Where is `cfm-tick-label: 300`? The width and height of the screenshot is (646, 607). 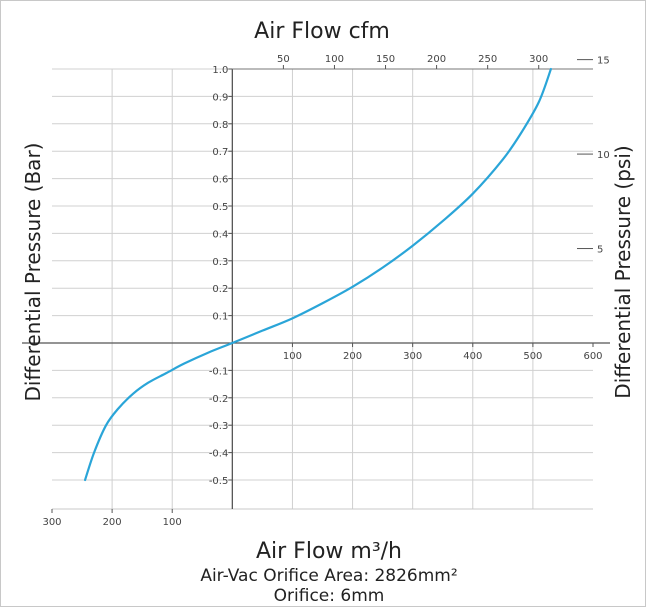 cfm-tick-label: 300 is located at coordinates (538, 59).